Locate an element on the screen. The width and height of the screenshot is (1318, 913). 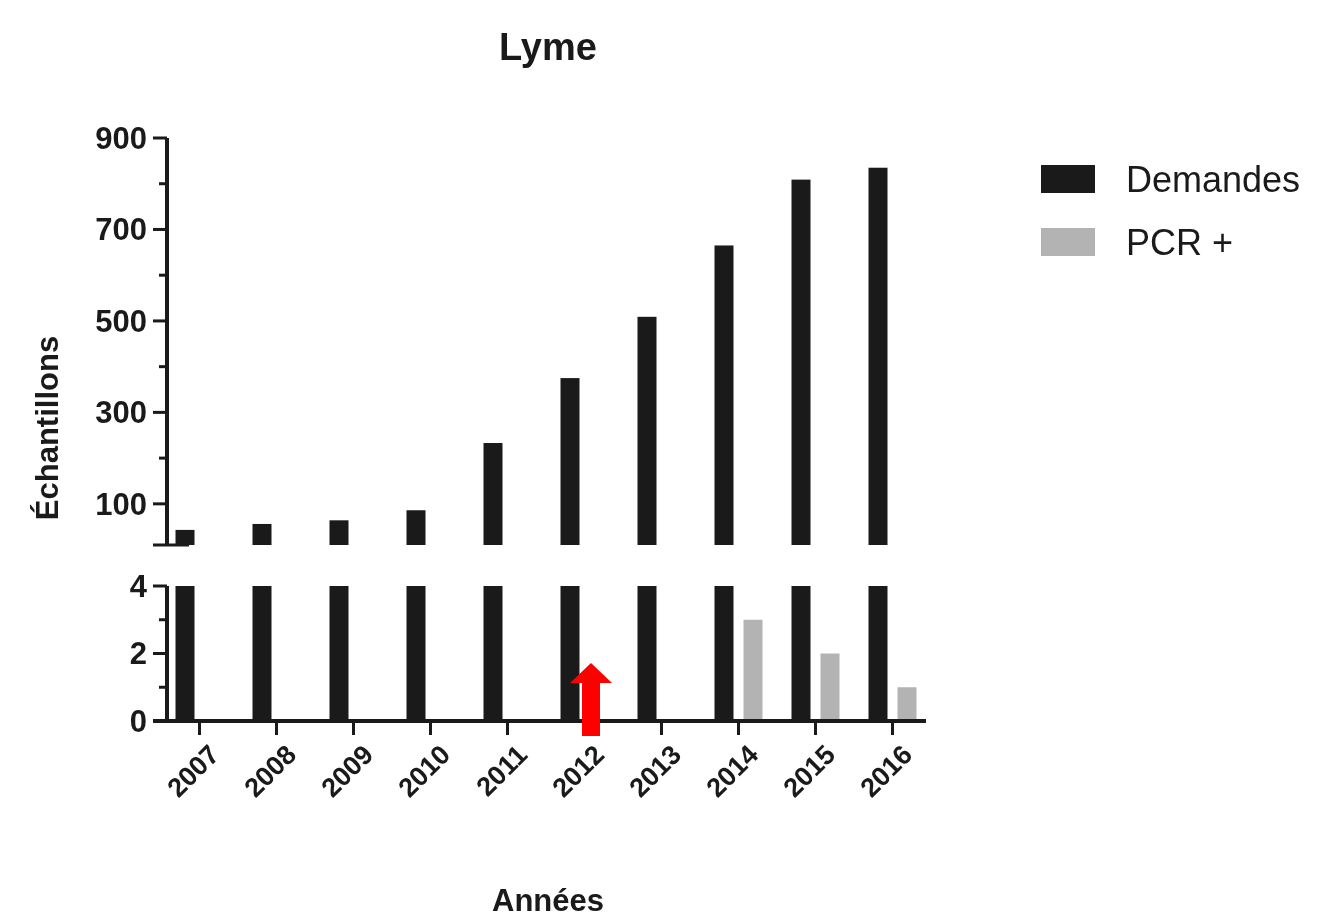
y-tick-label: 4 is located at coordinates (138, 586).